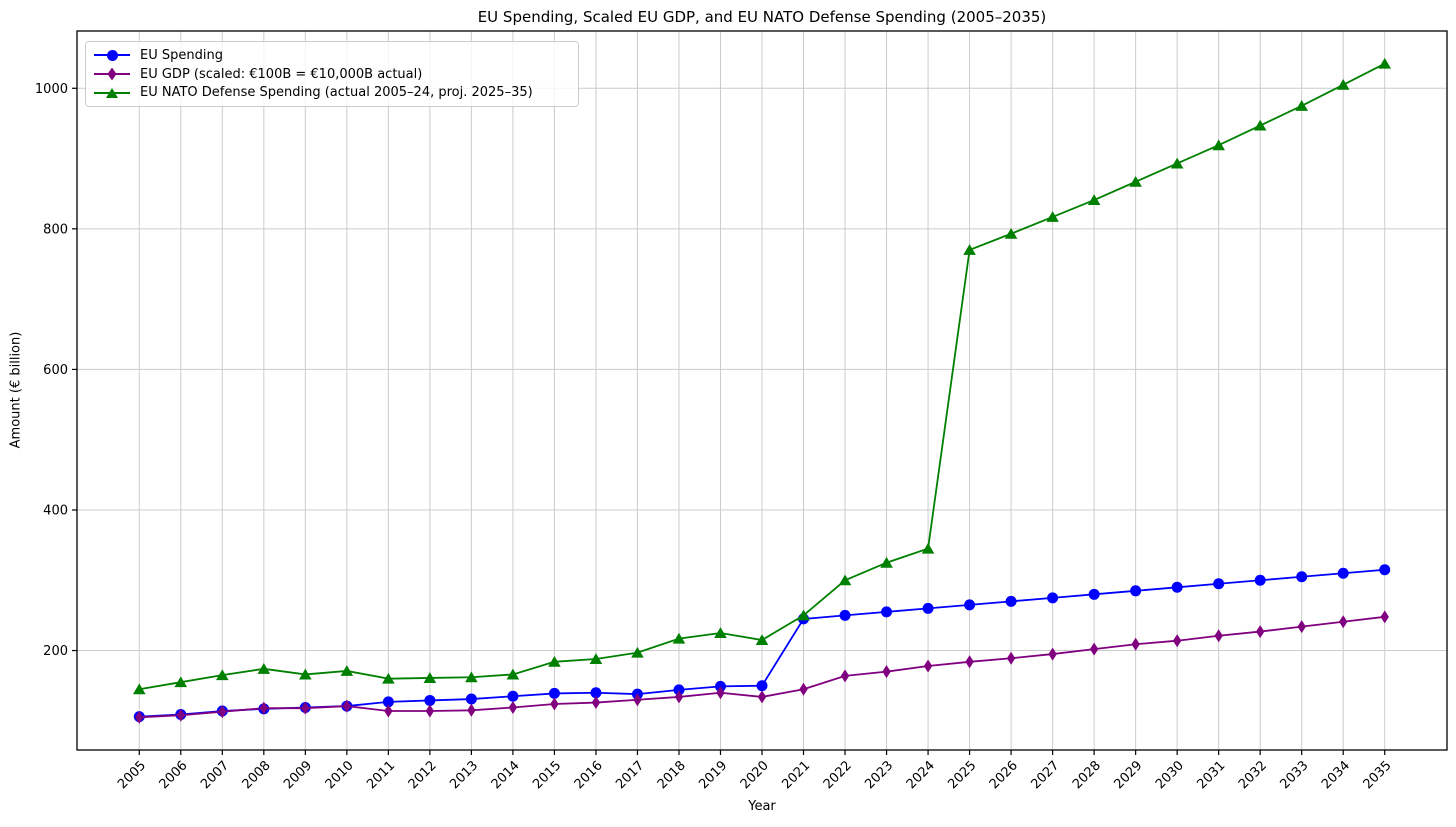 Image resolution: width=1456 pixels, height=827 pixels. I want to click on x-tick-label: 2021, so click(796, 775).